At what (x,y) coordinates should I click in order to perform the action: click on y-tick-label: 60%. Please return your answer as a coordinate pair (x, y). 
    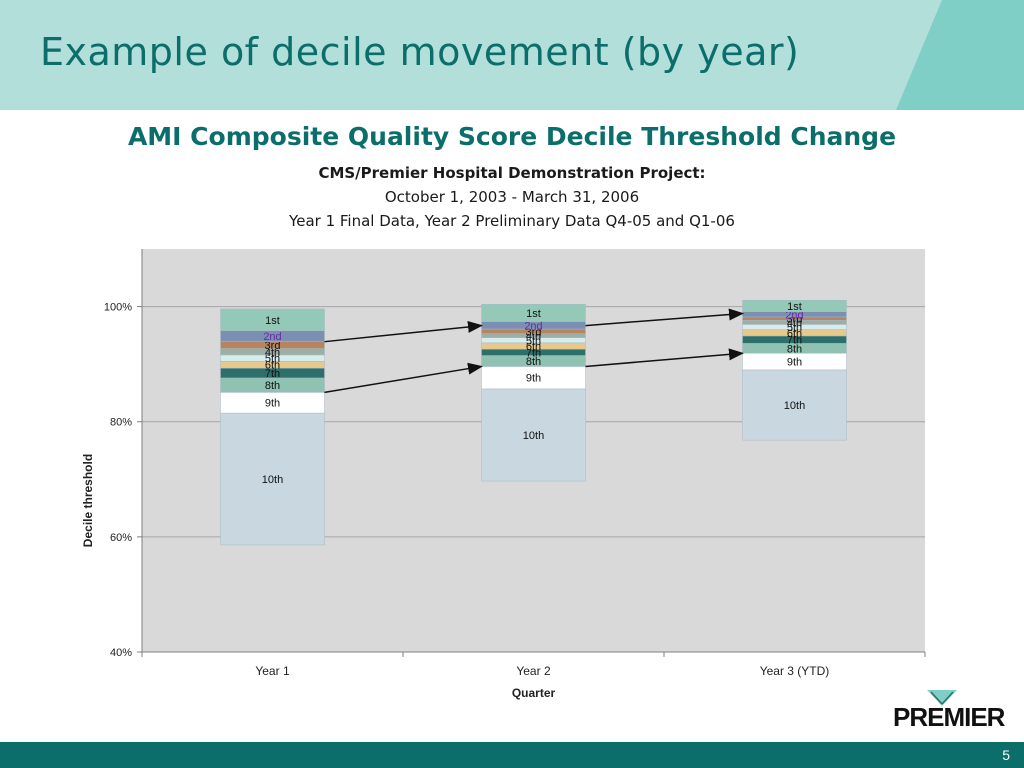
    Looking at the image, I should click on (121, 538).